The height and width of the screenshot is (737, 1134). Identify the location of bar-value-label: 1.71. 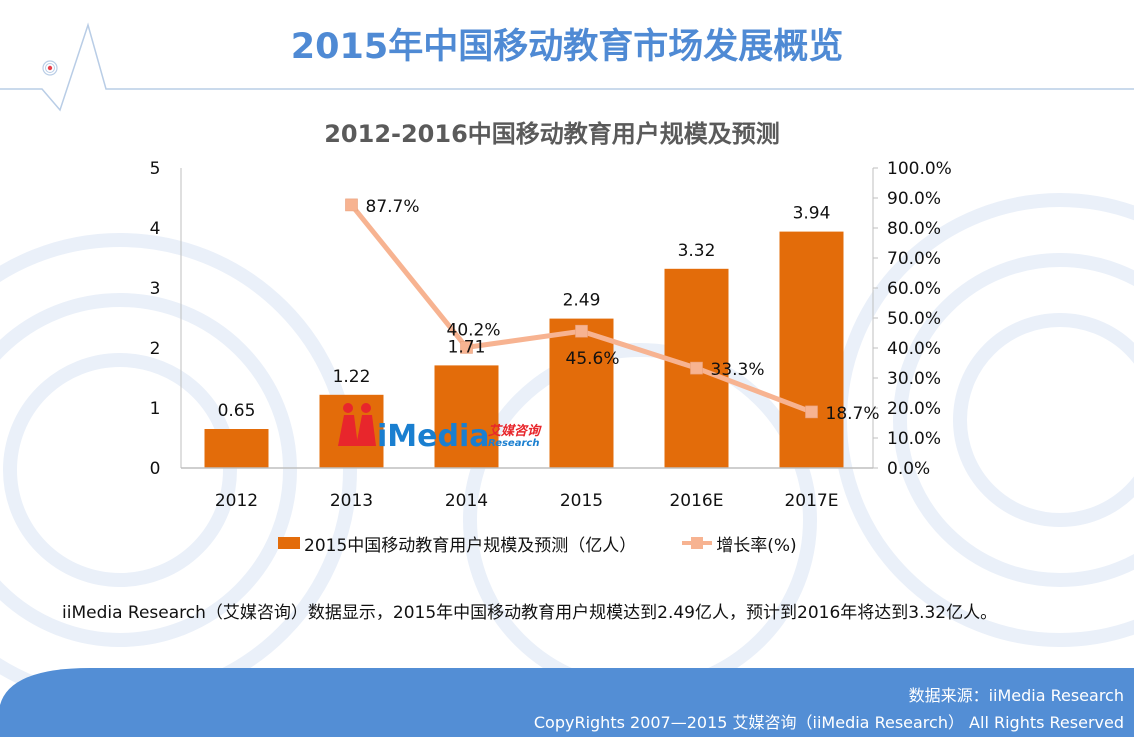
(467, 347).